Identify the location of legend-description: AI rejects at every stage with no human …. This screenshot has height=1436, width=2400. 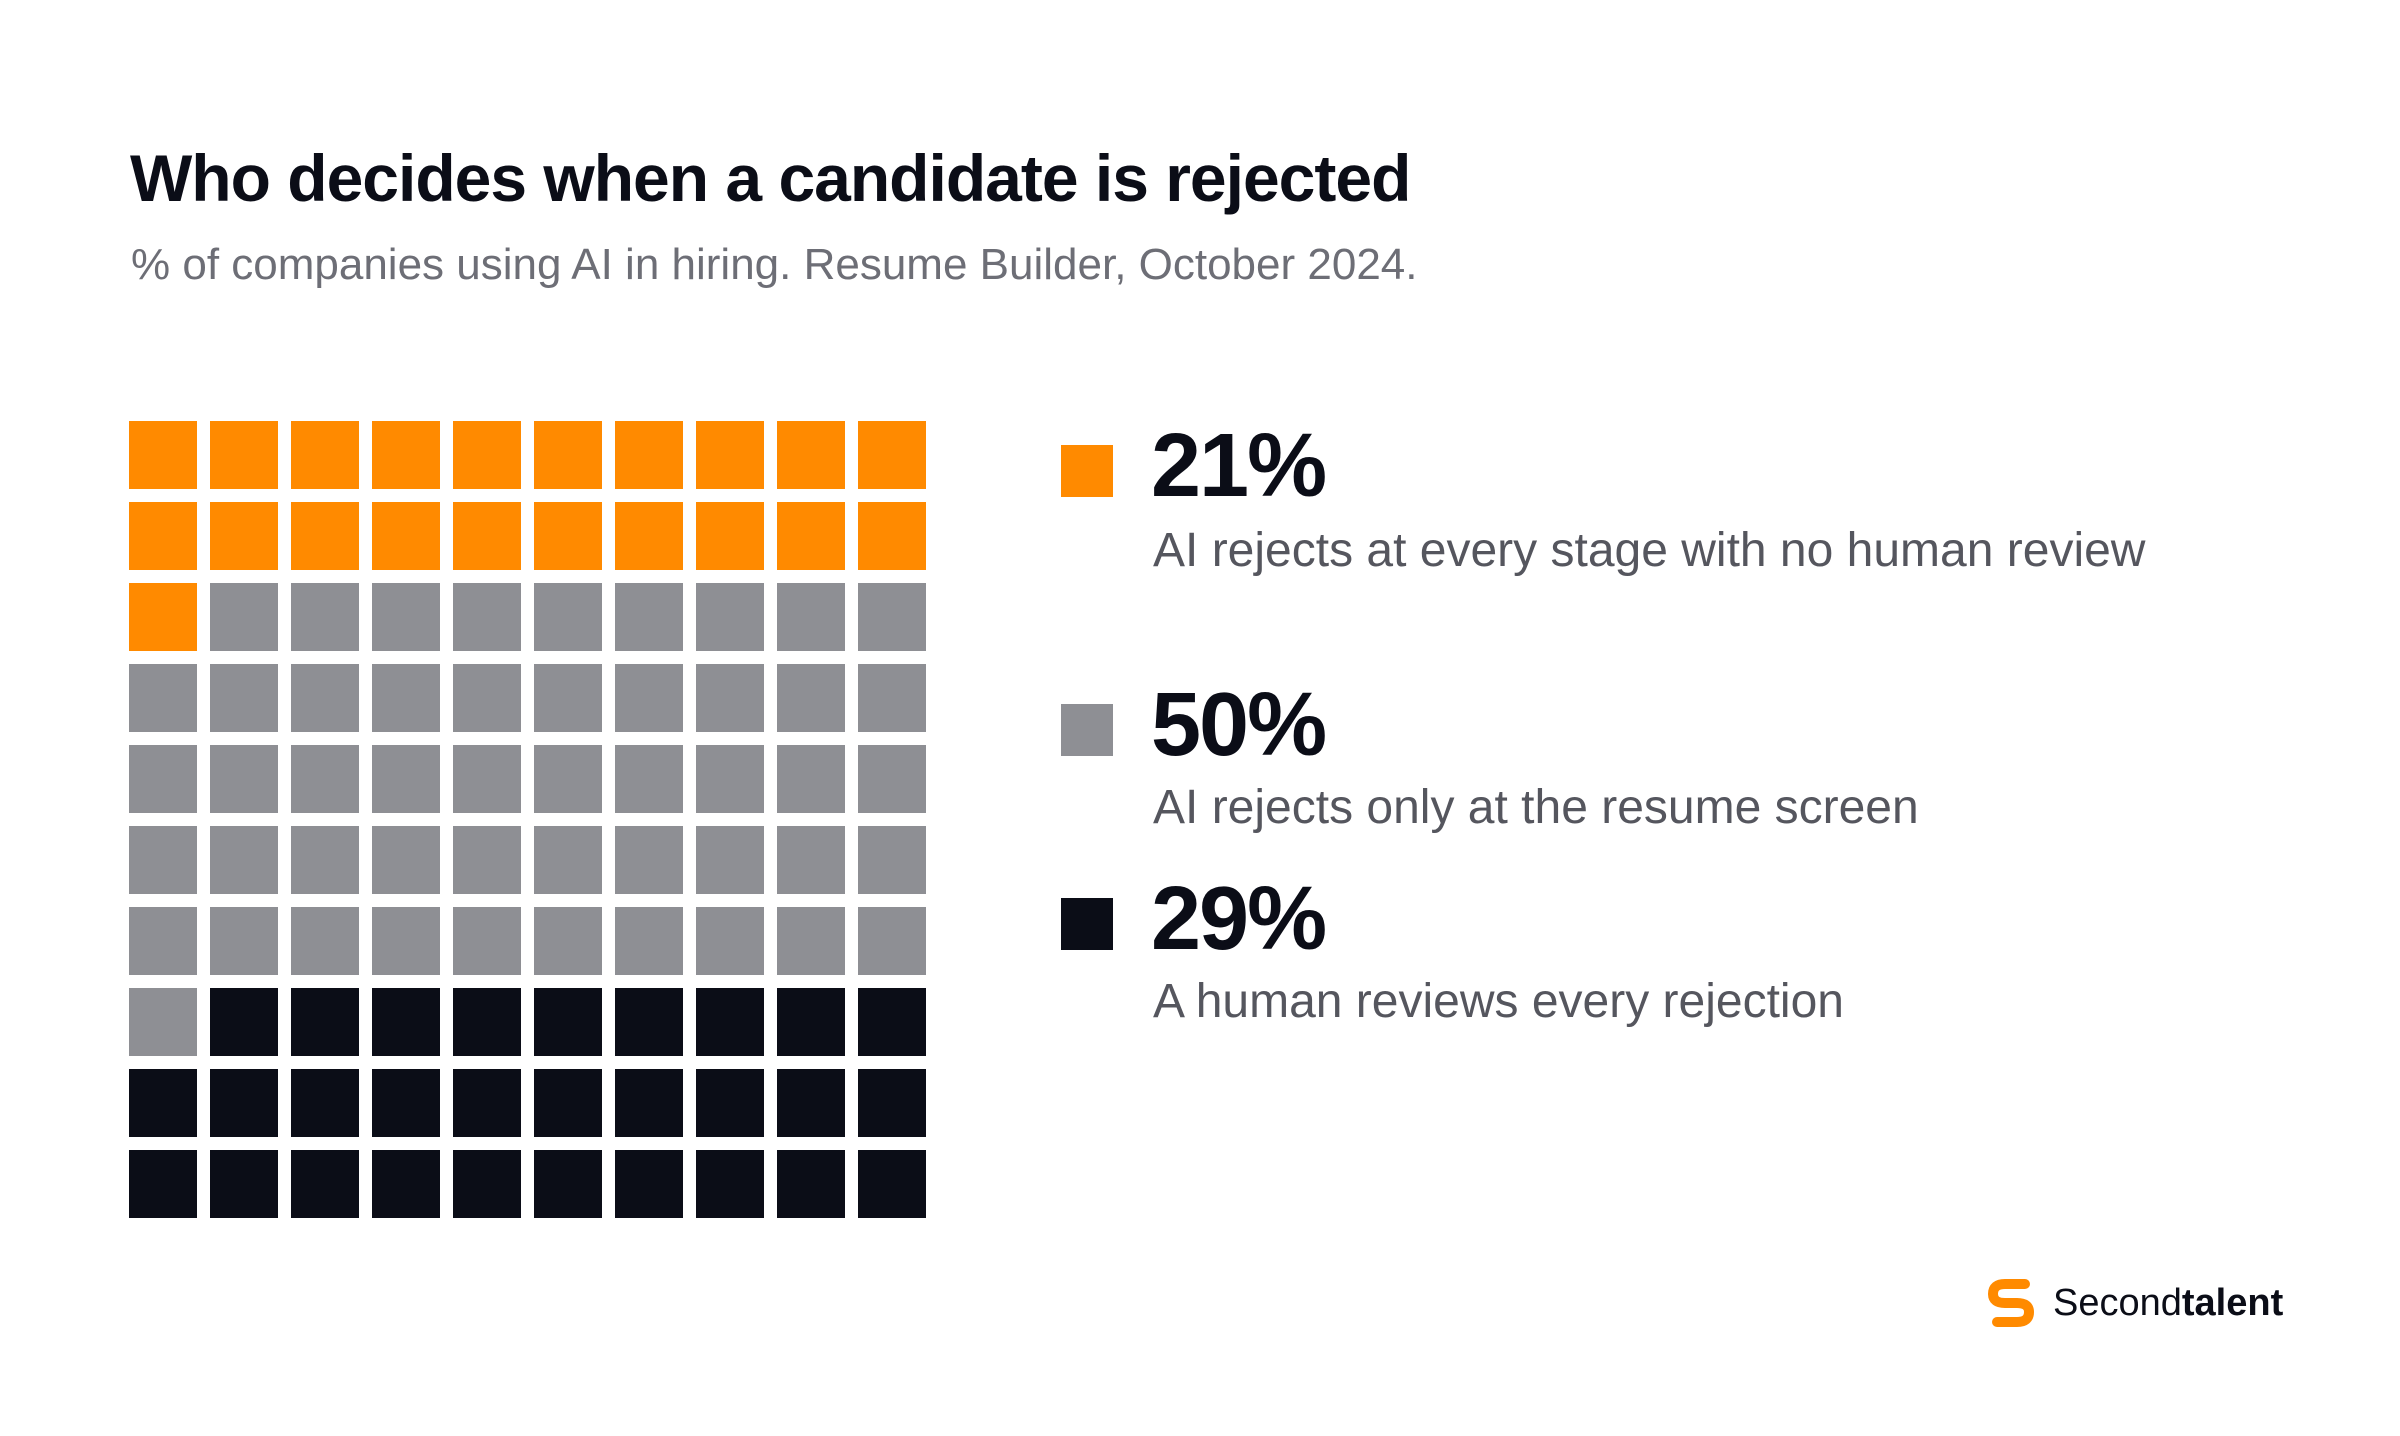
(1649, 550).